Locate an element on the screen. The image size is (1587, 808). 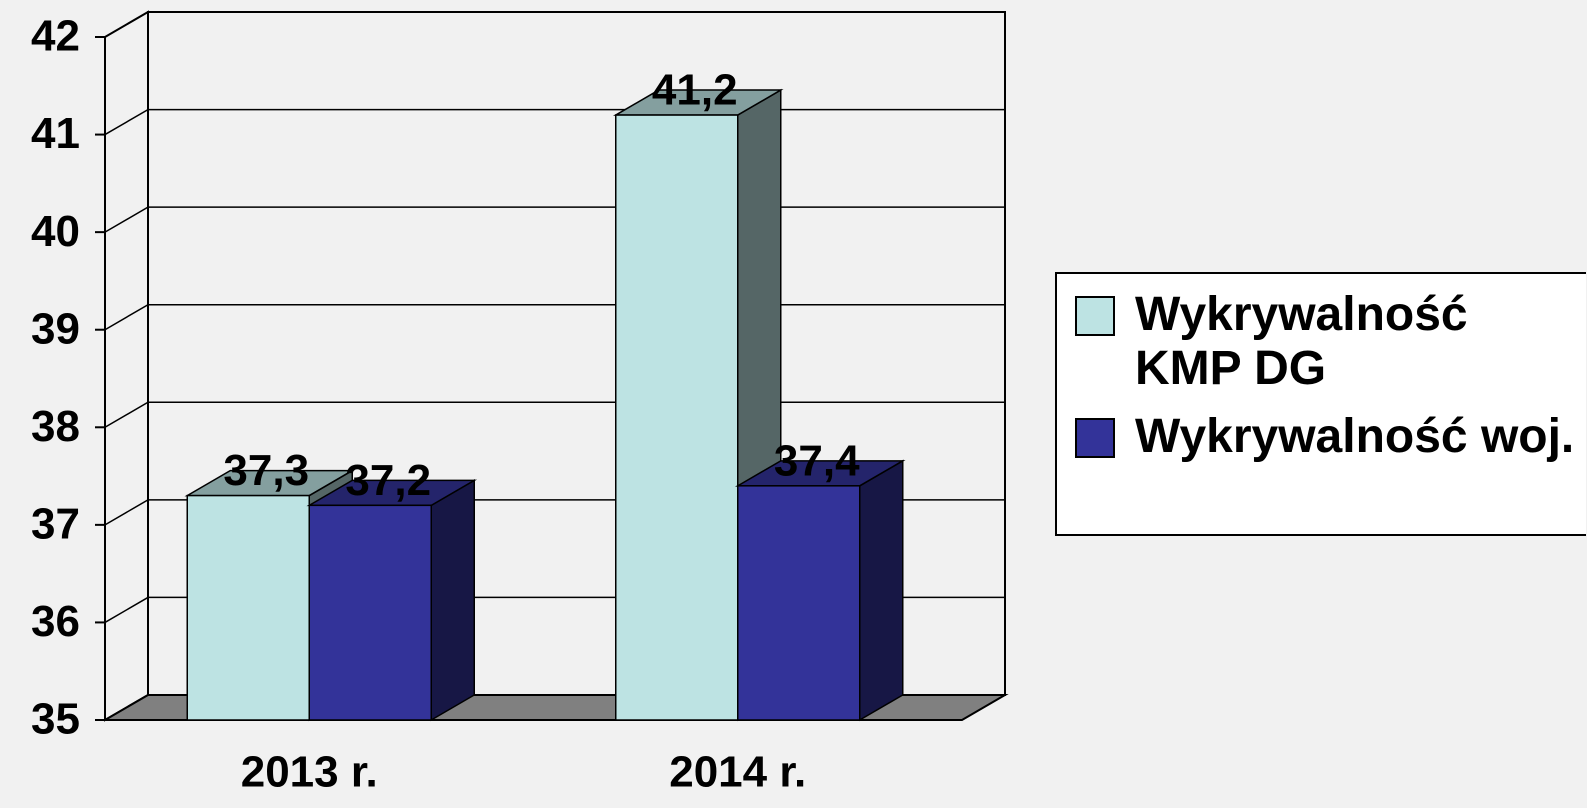
y-tick-label: 42 is located at coordinates (55, 36).